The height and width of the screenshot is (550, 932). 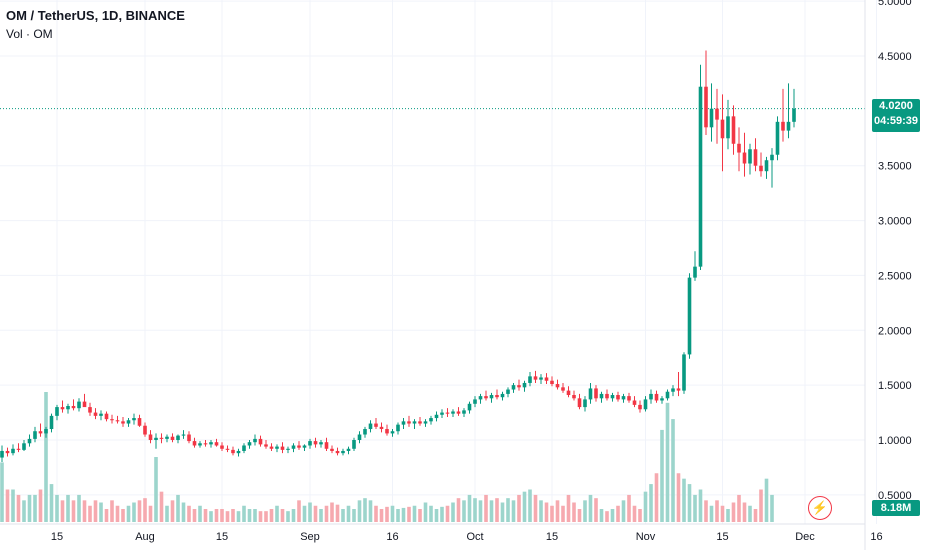 I want to click on symbol-title: OM / TetherUS, 1D, BINANCE, so click(x=95, y=15).